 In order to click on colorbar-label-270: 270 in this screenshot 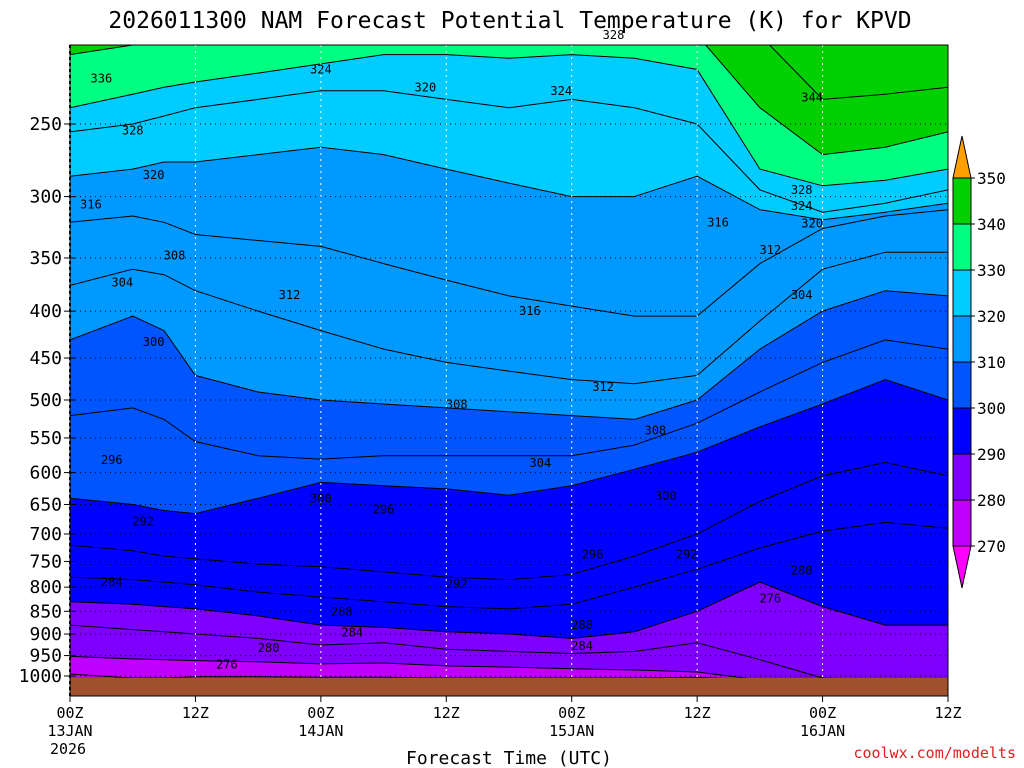, I will do `click(991, 546)`.